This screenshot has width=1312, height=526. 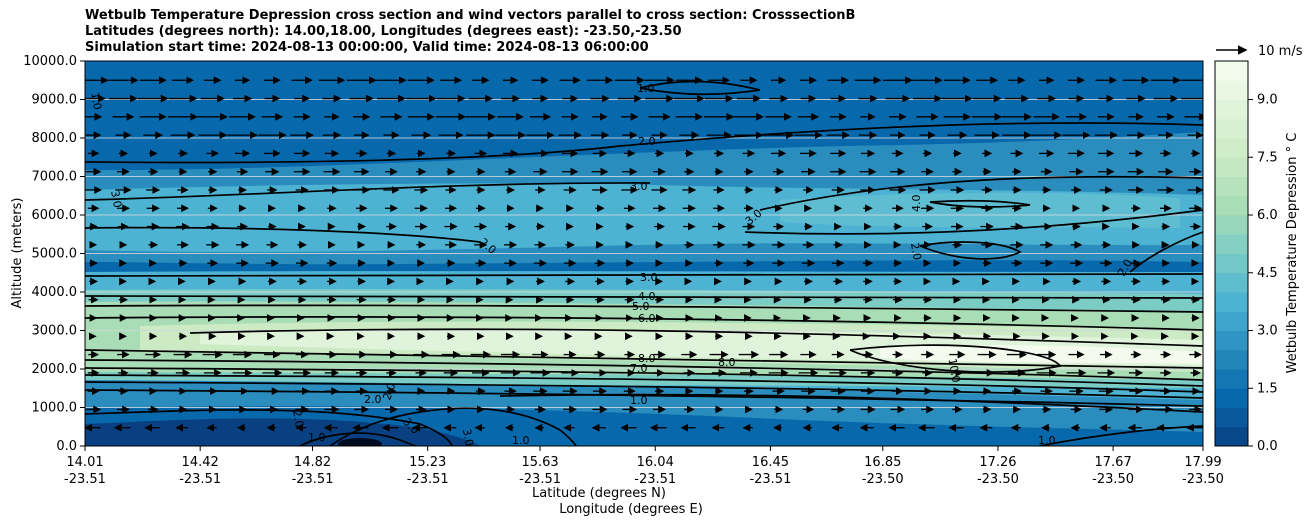 I want to click on x-tick-label-lat: 16.45, so click(x=770, y=462).